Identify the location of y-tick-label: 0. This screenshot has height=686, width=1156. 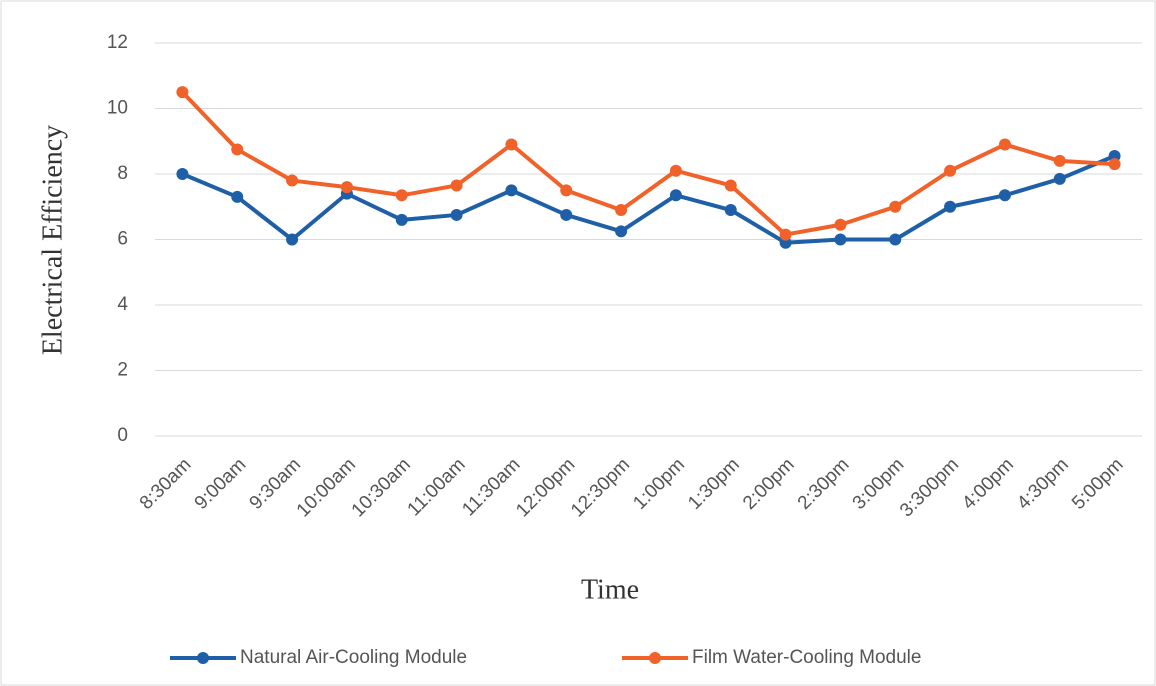
(122, 435).